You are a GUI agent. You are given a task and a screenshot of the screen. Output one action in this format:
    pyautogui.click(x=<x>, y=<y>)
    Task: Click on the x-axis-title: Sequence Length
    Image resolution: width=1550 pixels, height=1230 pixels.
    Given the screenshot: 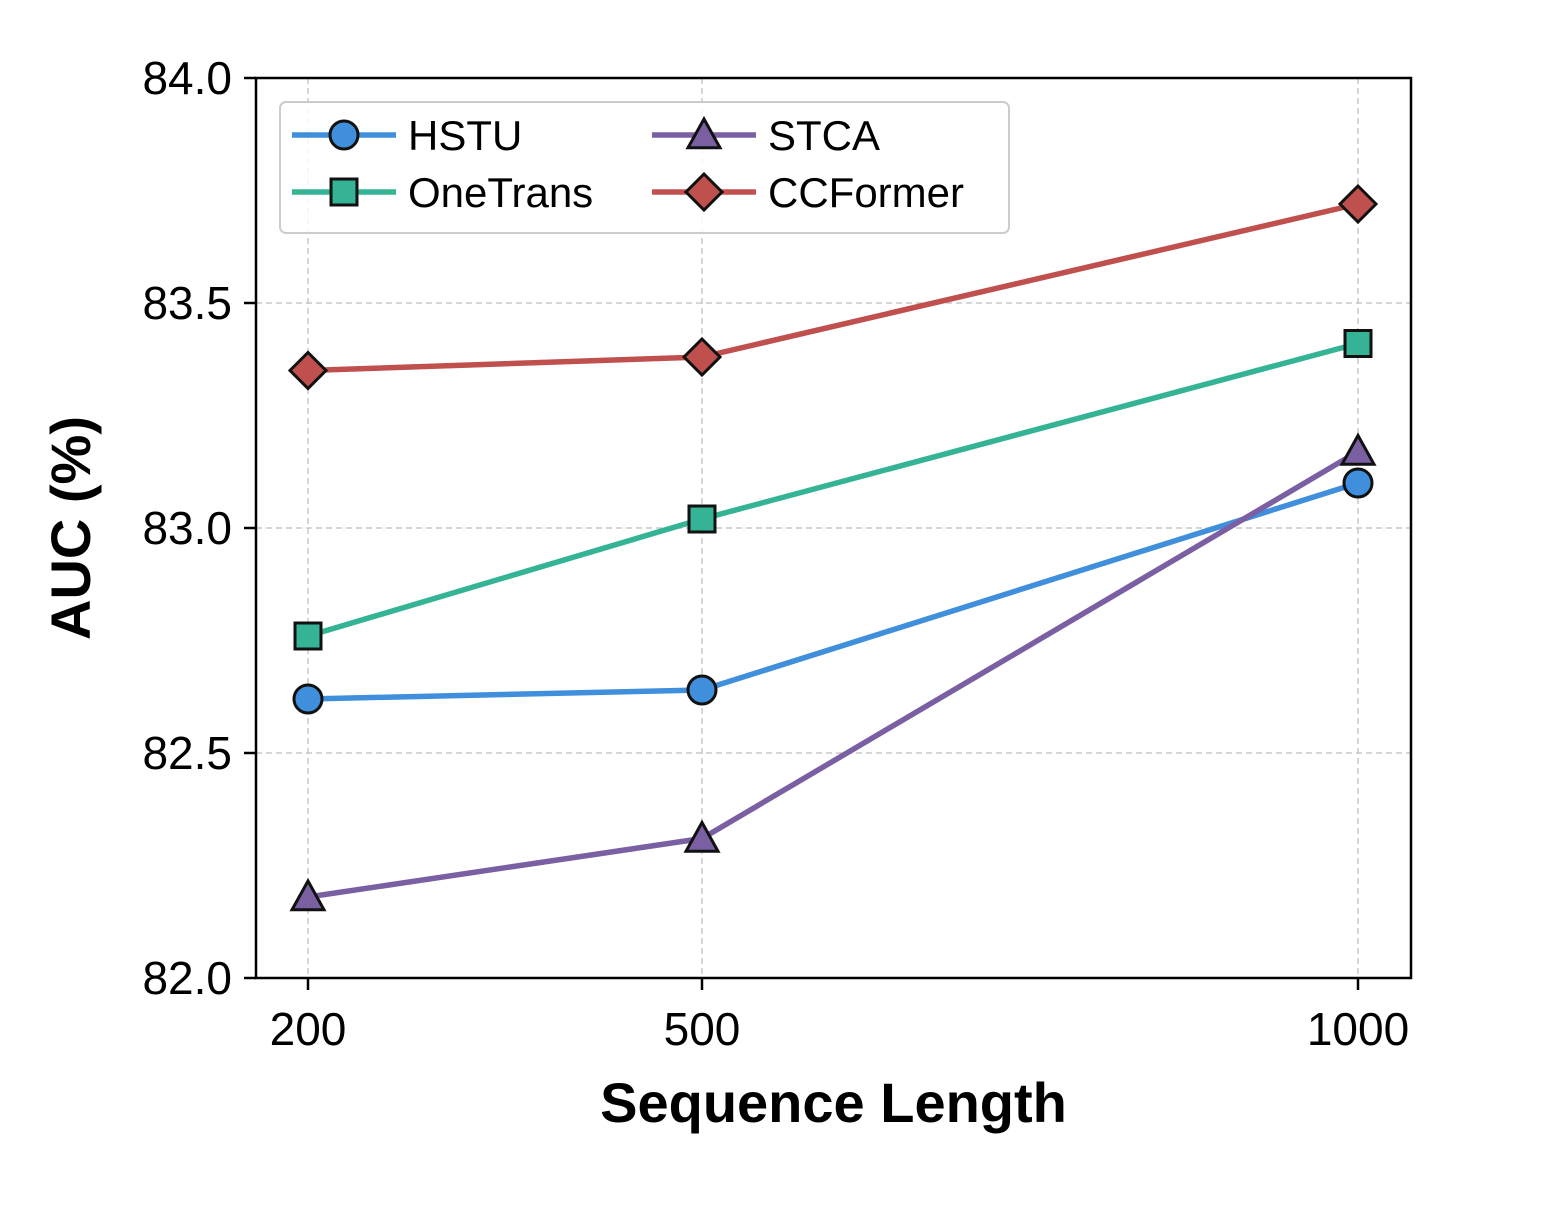 What is the action you would take?
    pyautogui.click(x=833, y=1102)
    